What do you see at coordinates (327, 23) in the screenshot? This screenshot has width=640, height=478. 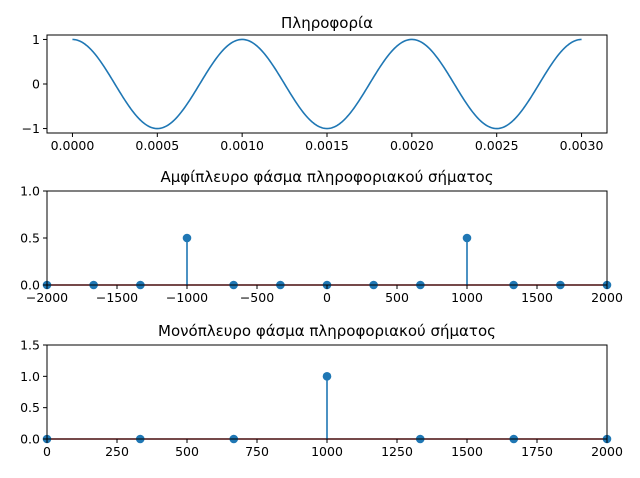 I see `subplot-signal-title: Πληροφορία` at bounding box center [327, 23].